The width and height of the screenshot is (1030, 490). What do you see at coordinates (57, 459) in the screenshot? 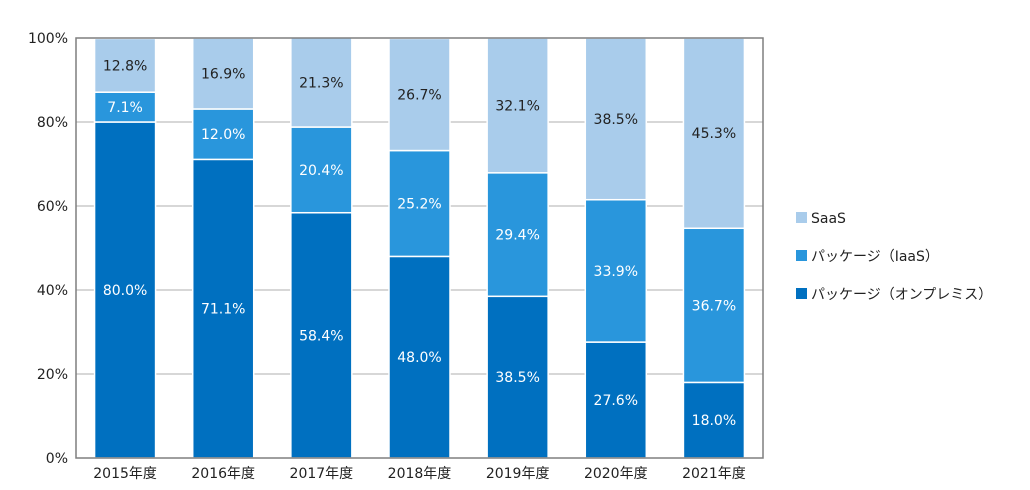
I see `y-tick-label: 0%` at bounding box center [57, 459].